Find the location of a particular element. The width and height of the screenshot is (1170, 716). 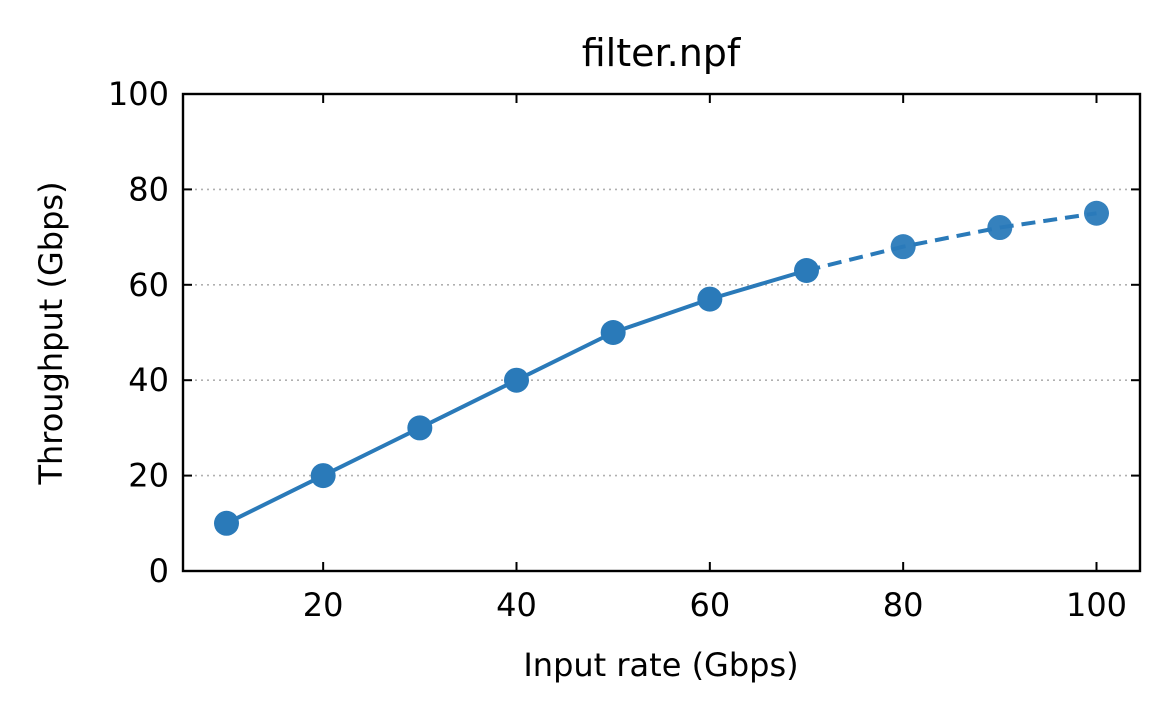

x-tick-label: 100 is located at coordinates (1096, 605).